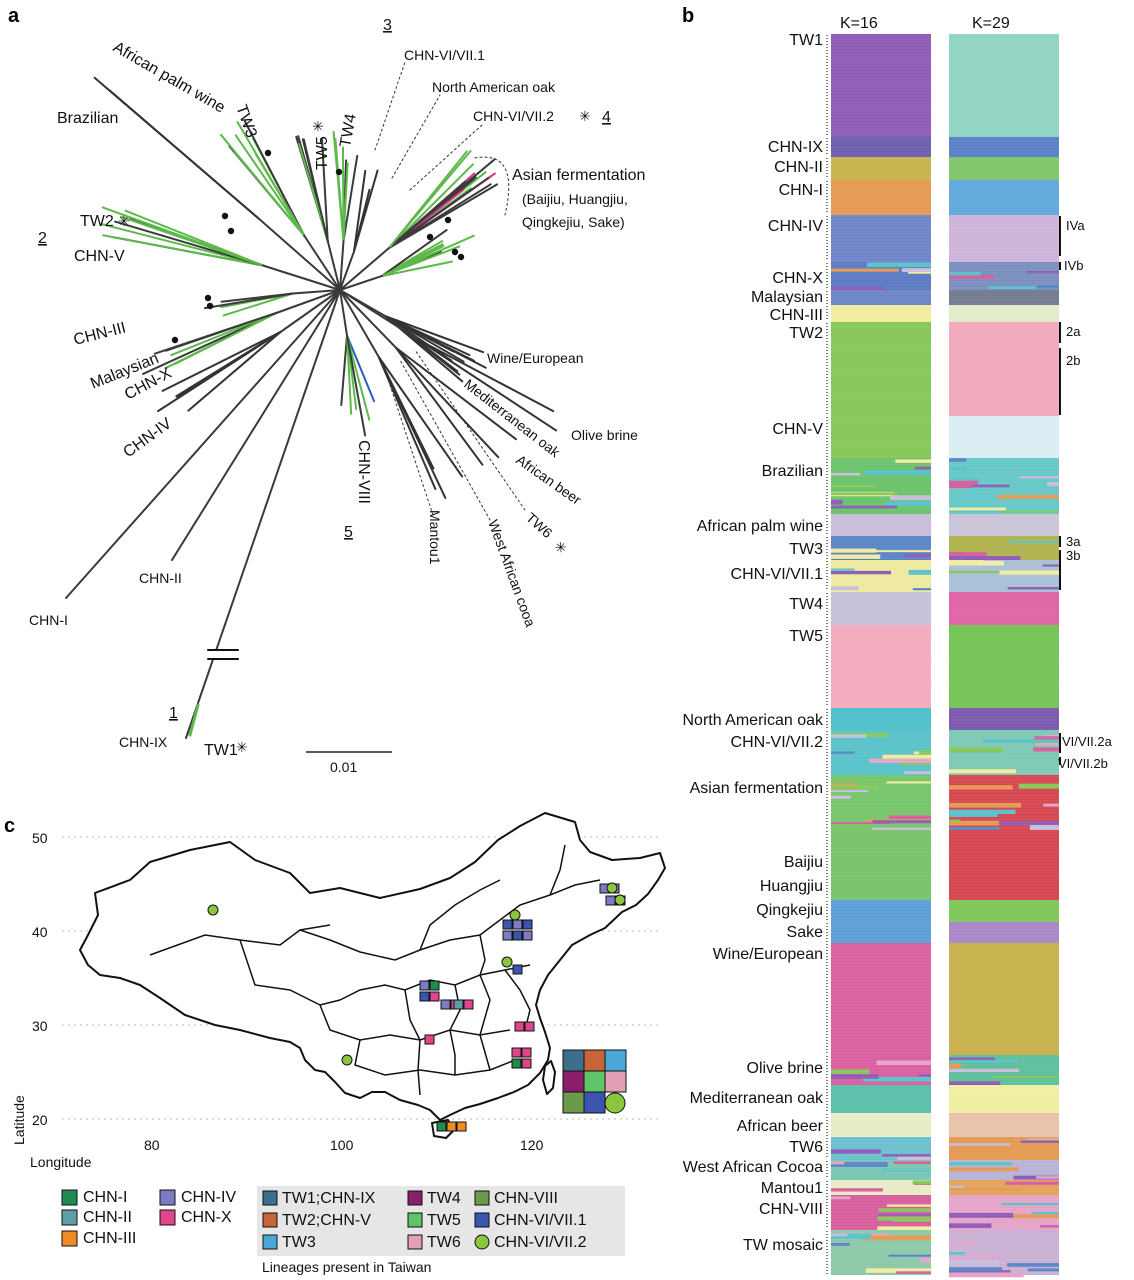 Image resolution: width=1134 pixels, height=1280 pixels. I want to click on structure-row-label: CHN-III, so click(796, 315).